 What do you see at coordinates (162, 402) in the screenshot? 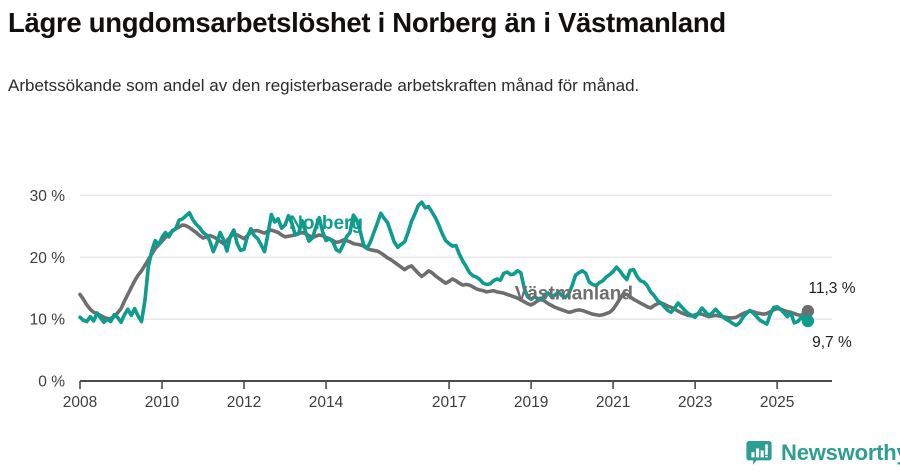
I see `x-axis-tick-label: 2010` at bounding box center [162, 402].